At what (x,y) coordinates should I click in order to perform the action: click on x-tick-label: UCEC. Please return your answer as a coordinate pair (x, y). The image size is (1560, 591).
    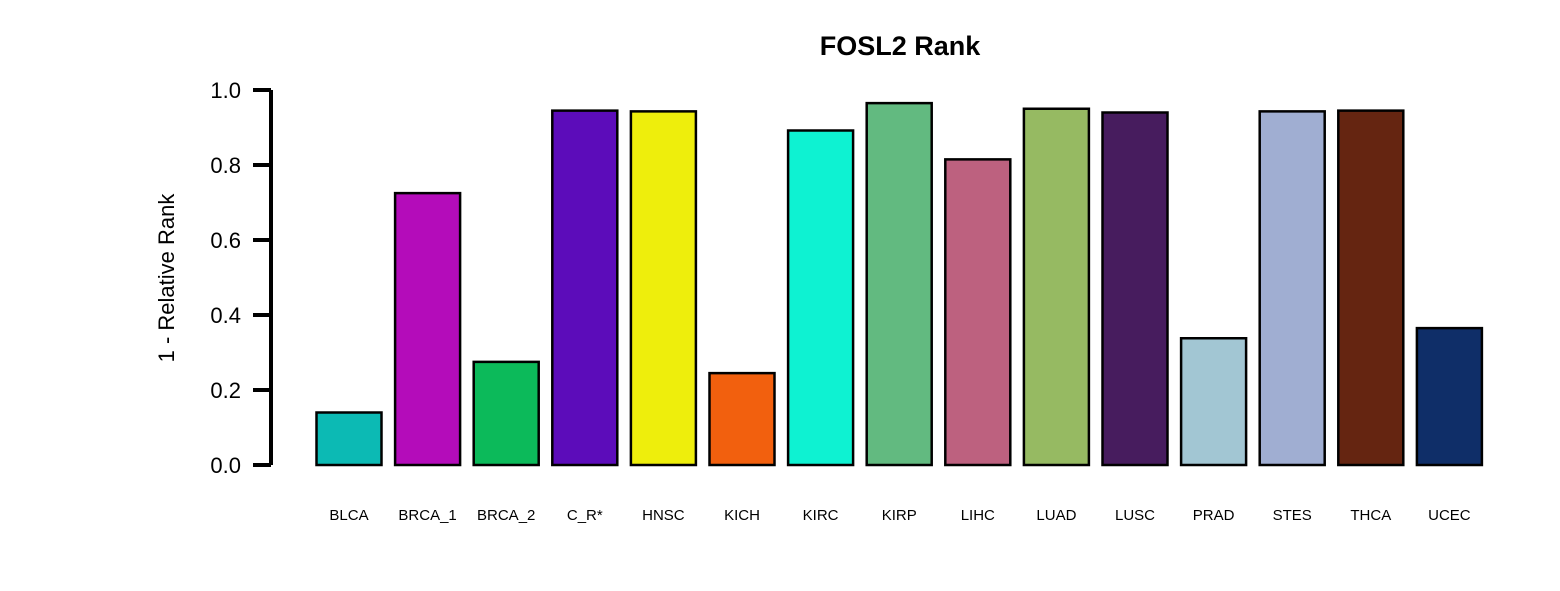
    Looking at the image, I should click on (1449, 515).